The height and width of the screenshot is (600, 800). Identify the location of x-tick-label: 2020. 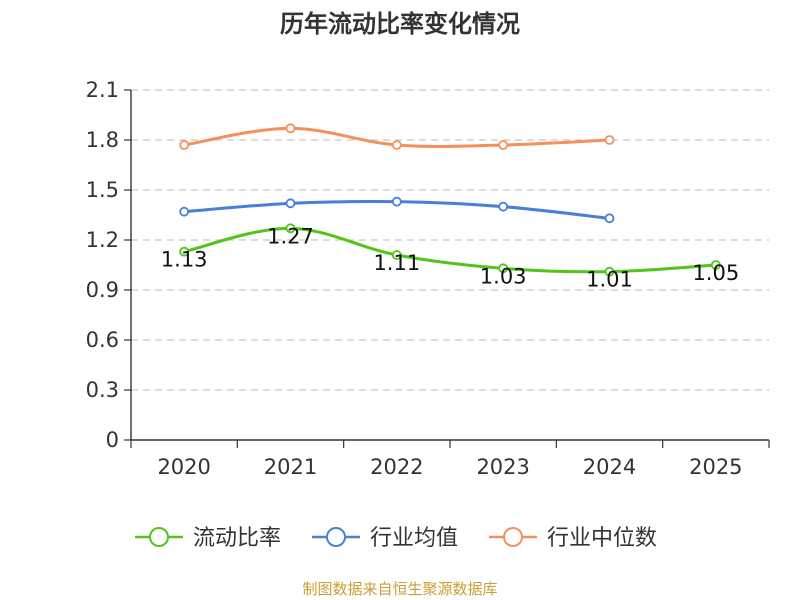
(183, 467).